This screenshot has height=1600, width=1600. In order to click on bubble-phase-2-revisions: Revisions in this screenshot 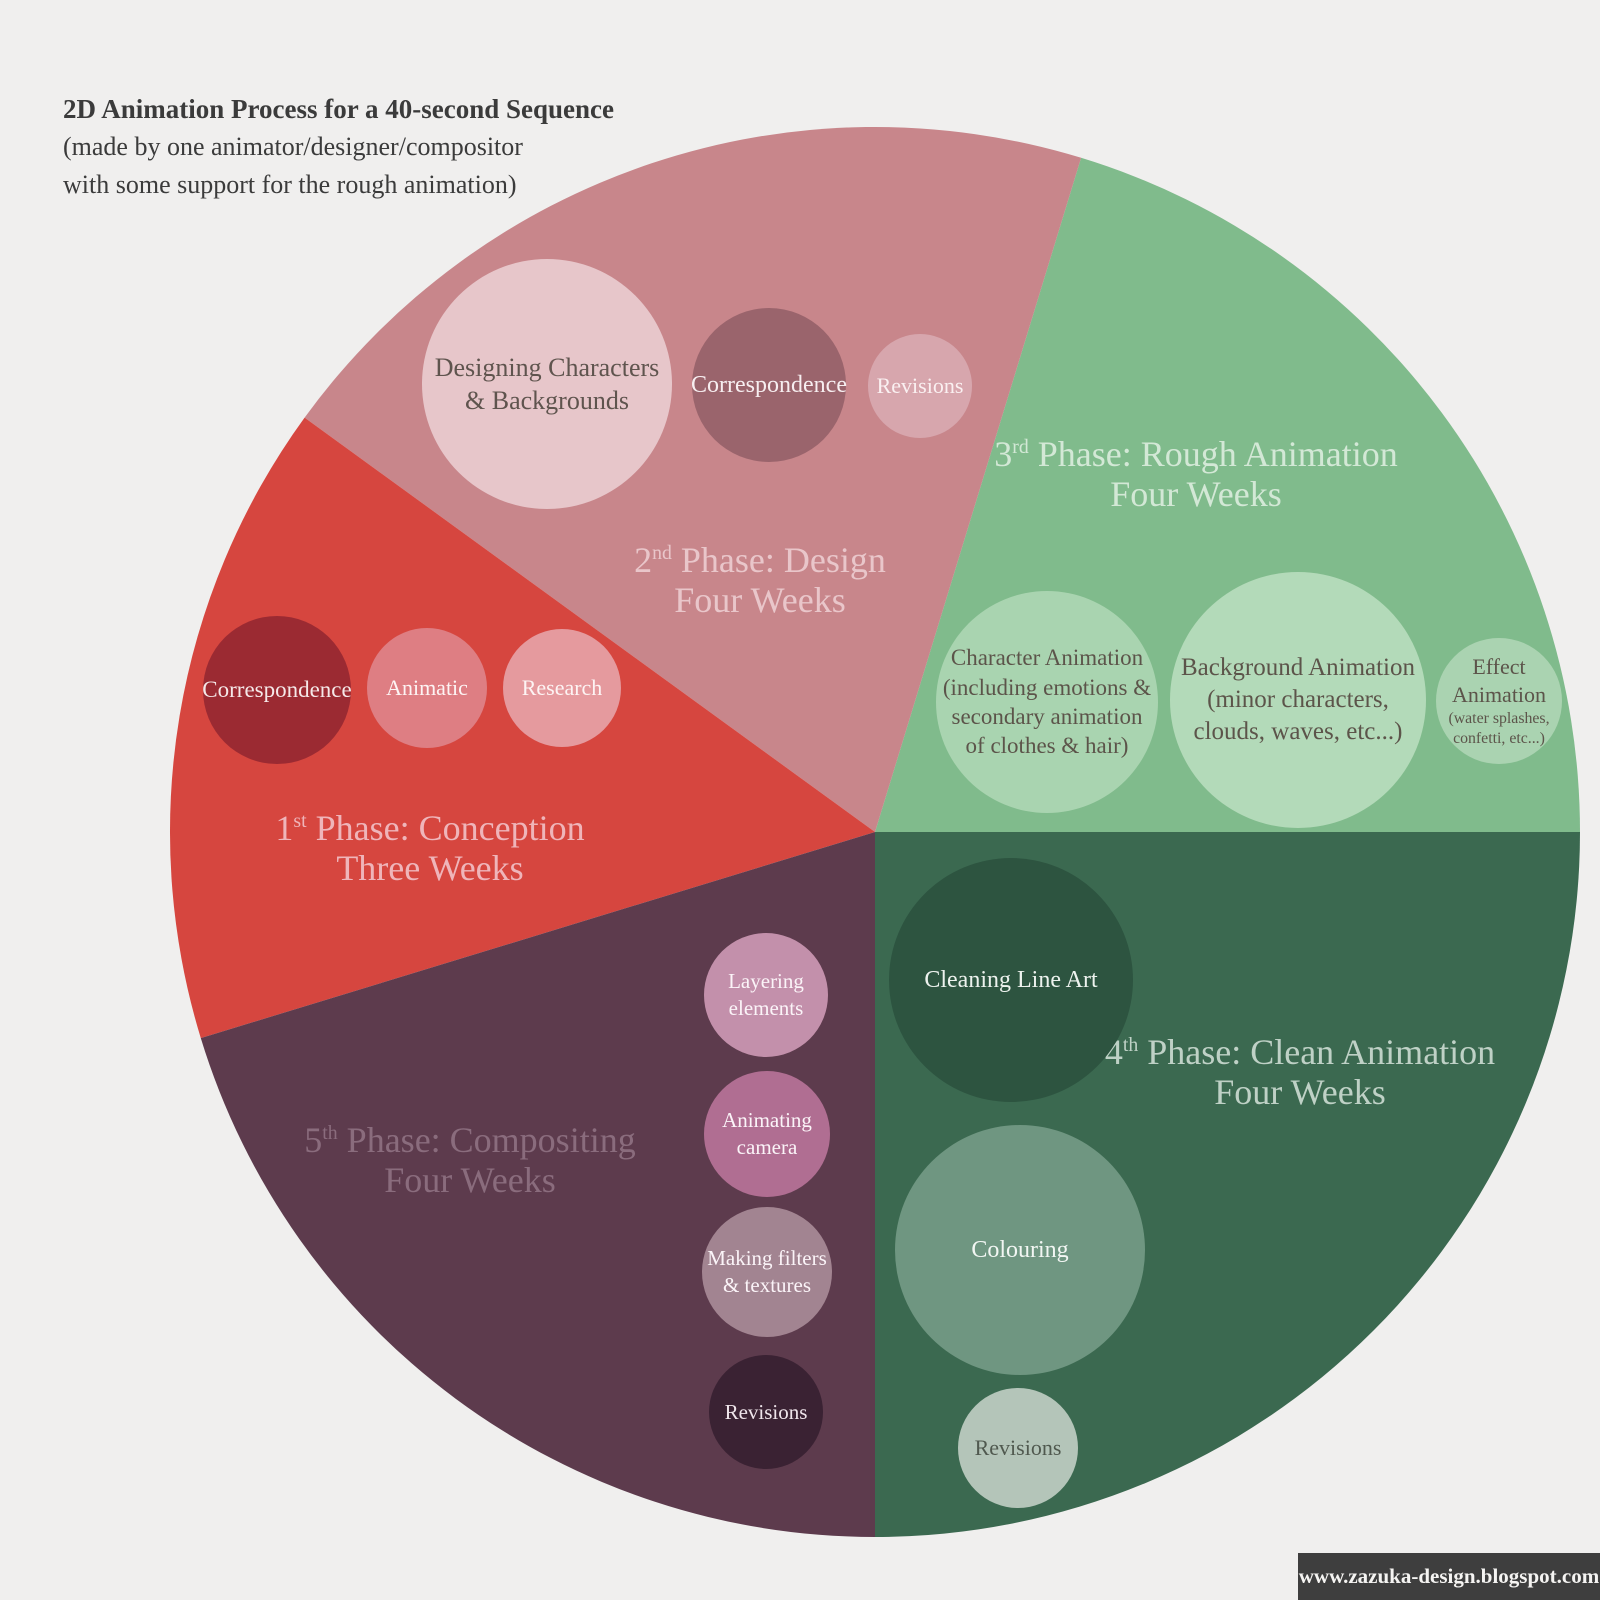, I will do `click(920, 386)`.